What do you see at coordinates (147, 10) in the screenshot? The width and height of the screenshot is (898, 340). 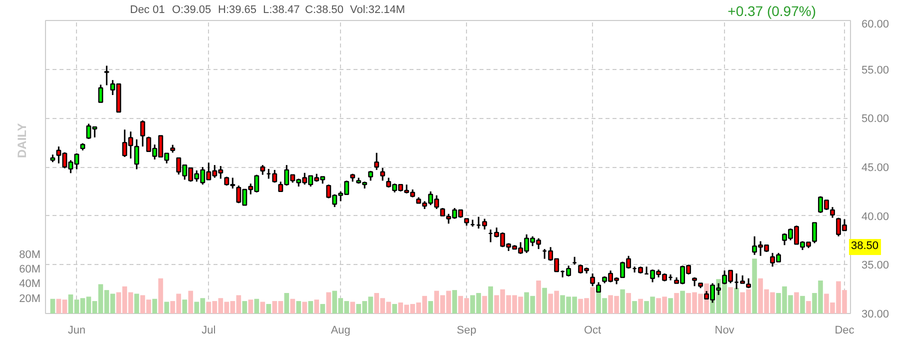 I see `text: Dec 01` at bounding box center [147, 10].